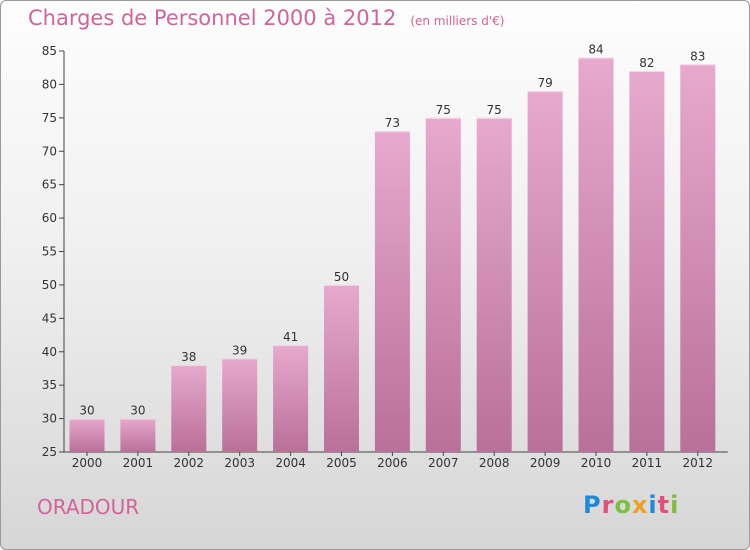 The width and height of the screenshot is (750, 550). I want to click on data-label: 83, so click(697, 56).